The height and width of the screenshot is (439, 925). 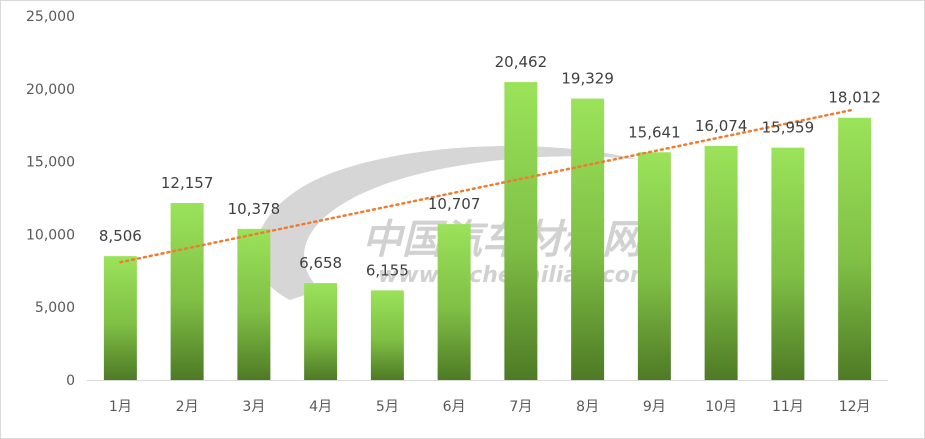 What do you see at coordinates (70, 381) in the screenshot?
I see `y-tick-label: 0` at bounding box center [70, 381].